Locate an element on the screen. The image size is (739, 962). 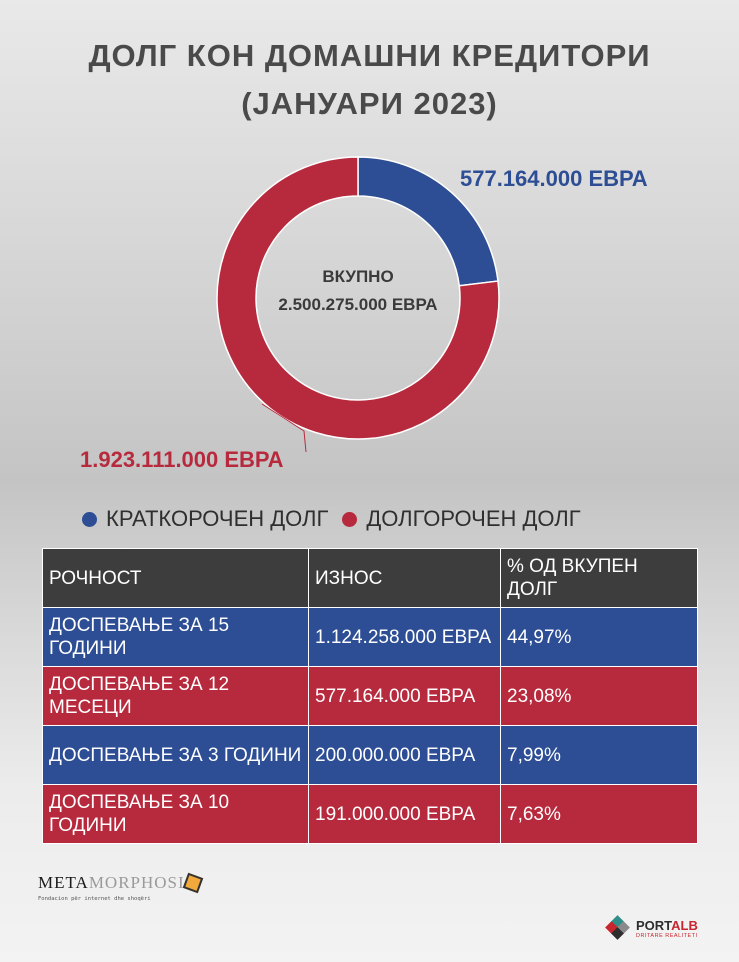
cell-amount: 577.164.000 ЕВРА is located at coordinates (404, 696).